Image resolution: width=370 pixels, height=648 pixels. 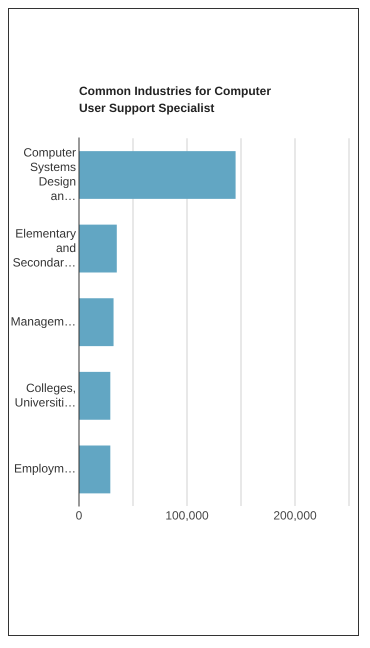 What do you see at coordinates (187, 515) in the screenshot?
I see `x-tick-label: 100,000` at bounding box center [187, 515].